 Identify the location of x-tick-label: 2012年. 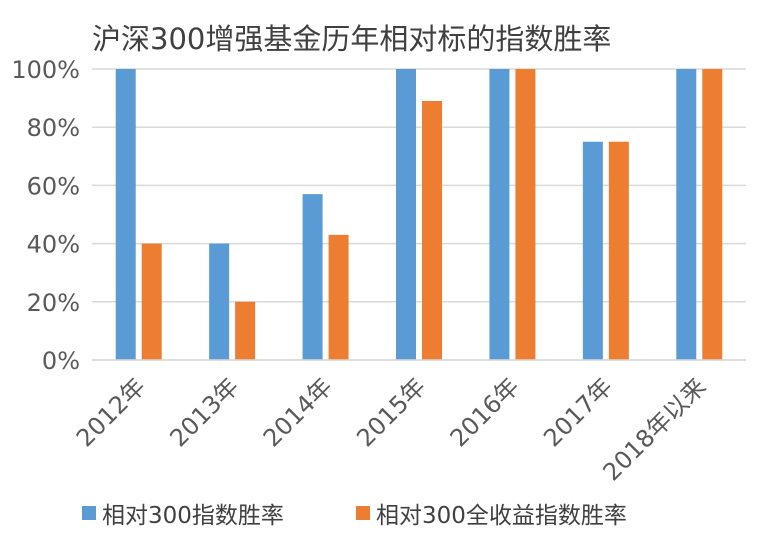
(111, 412).